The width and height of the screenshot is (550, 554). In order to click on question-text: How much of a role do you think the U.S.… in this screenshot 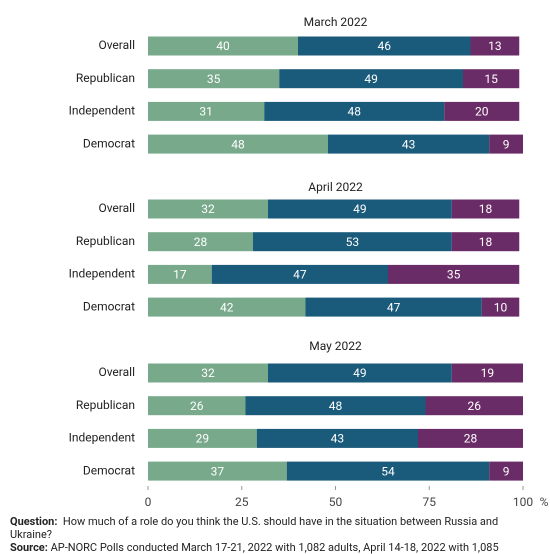, I will do `click(254, 528)`.